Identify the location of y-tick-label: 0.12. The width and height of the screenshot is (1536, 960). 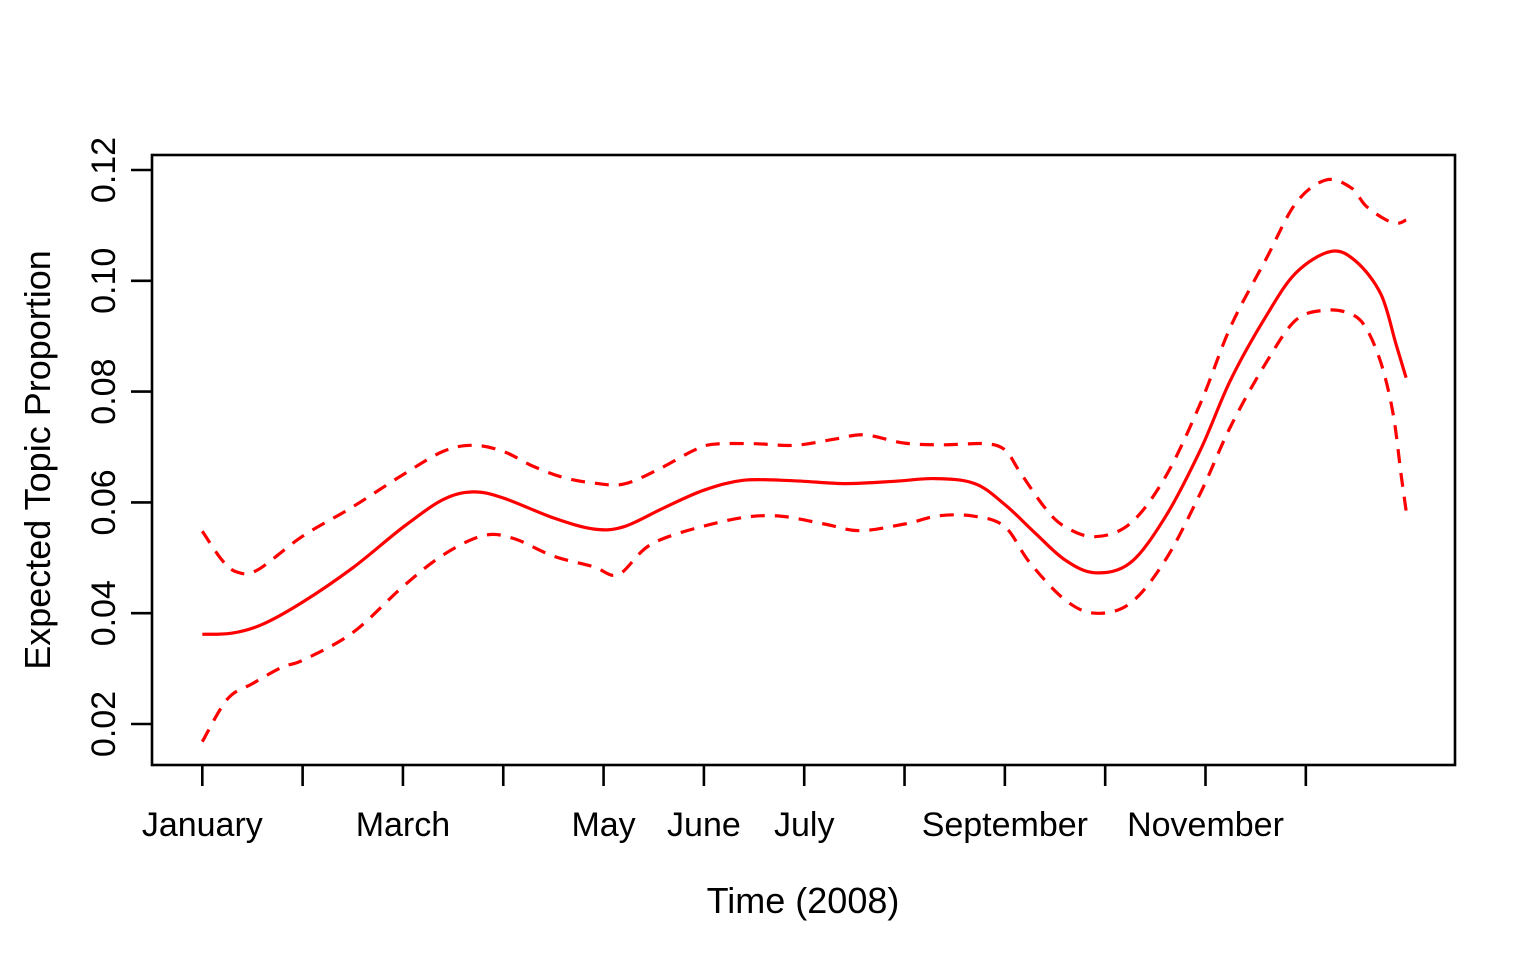
(104, 170).